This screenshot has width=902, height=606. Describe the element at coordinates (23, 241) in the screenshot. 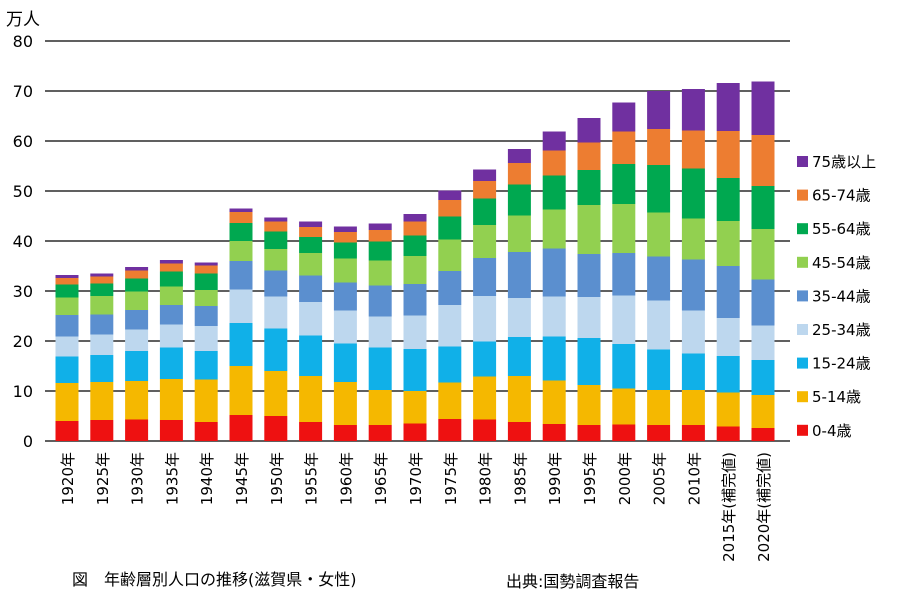

I see `y-axis-ticks: 0 10 20 30 40 50 60 70 80` at that location.